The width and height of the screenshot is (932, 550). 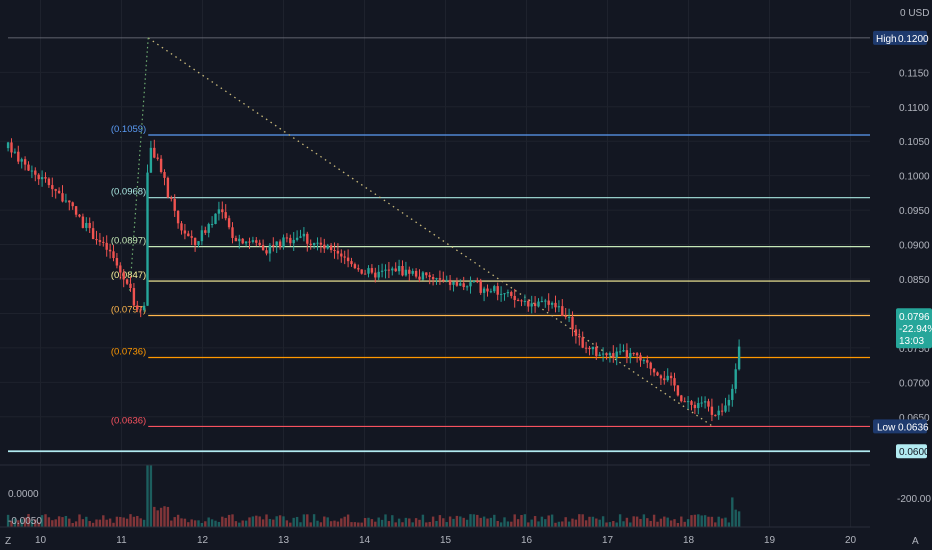 What do you see at coordinates (770, 540) in the screenshot?
I see `x-tick-label: 19` at bounding box center [770, 540].